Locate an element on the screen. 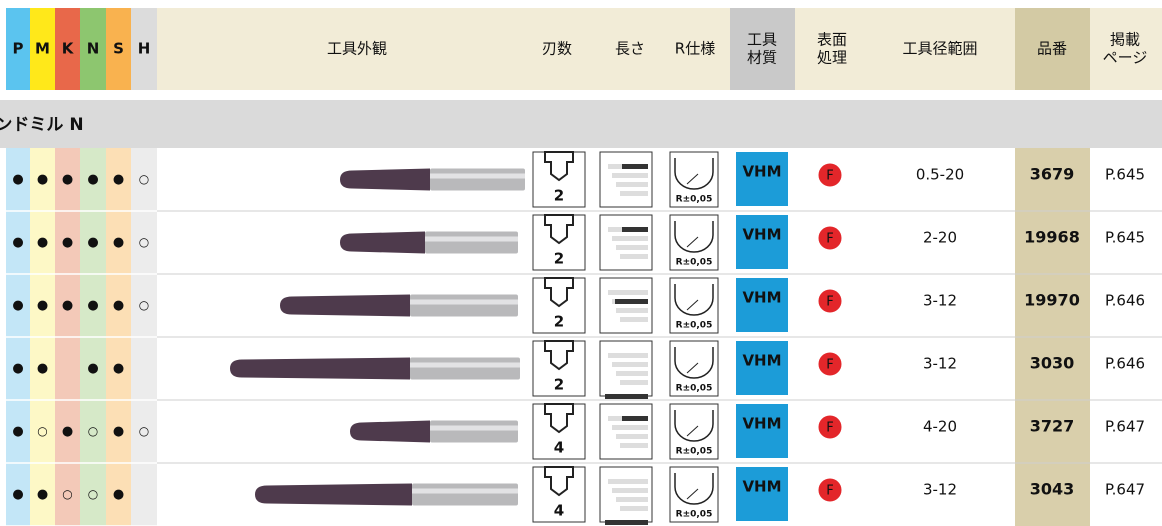  substrate-bg is located at coordinates (762, 368).